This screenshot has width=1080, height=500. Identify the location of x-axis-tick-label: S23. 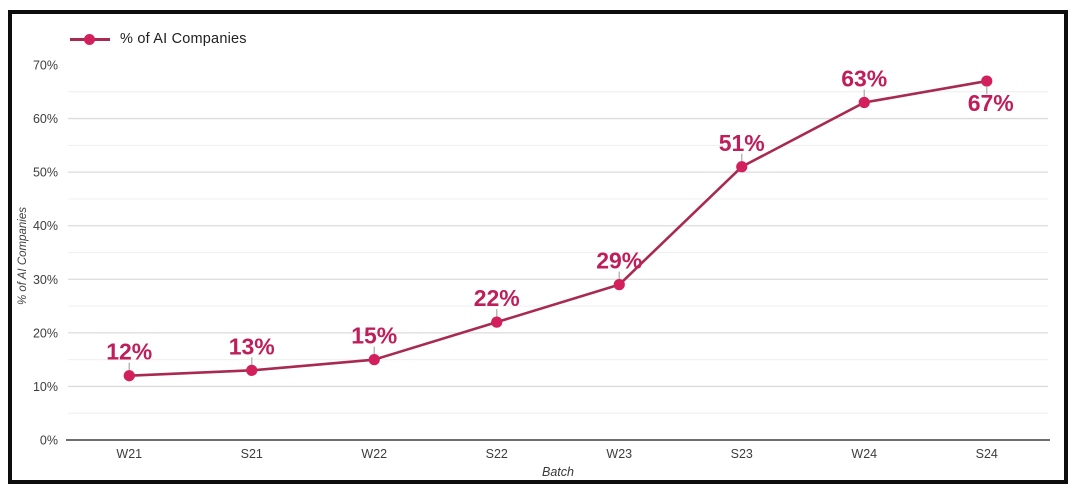
(742, 454).